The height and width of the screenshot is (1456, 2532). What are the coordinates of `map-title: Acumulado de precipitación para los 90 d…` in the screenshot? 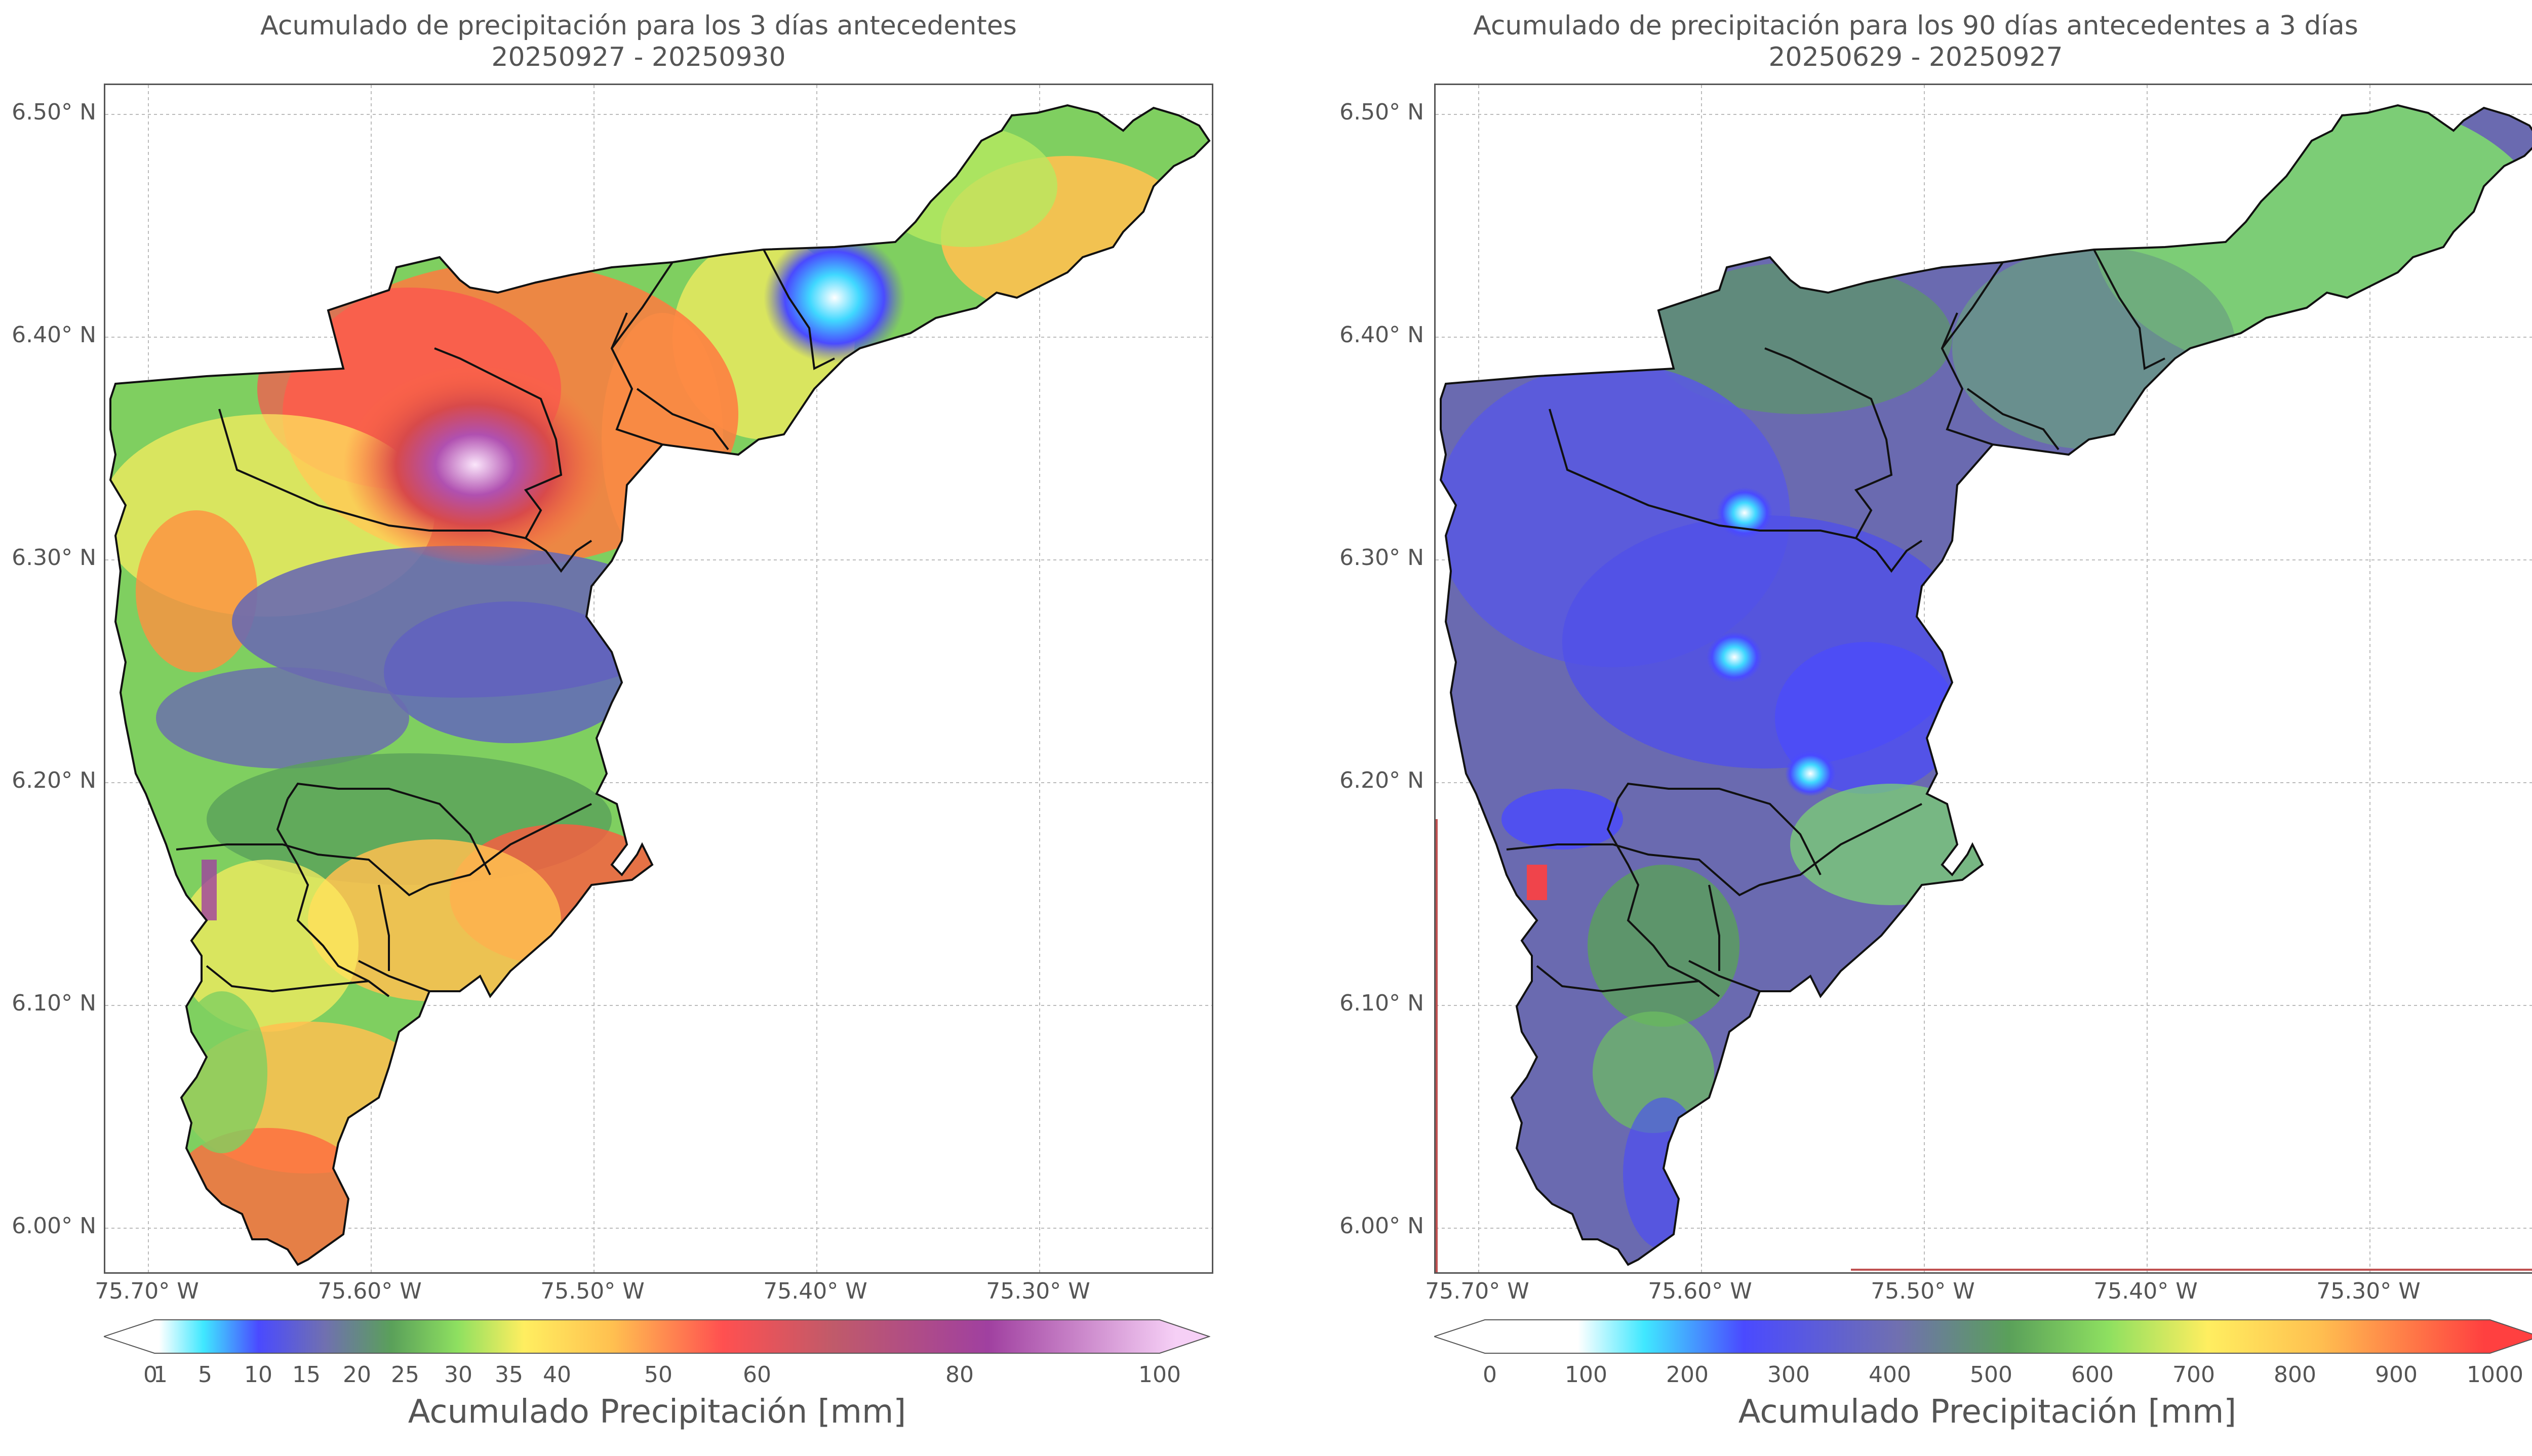 It's located at (1904, 41).